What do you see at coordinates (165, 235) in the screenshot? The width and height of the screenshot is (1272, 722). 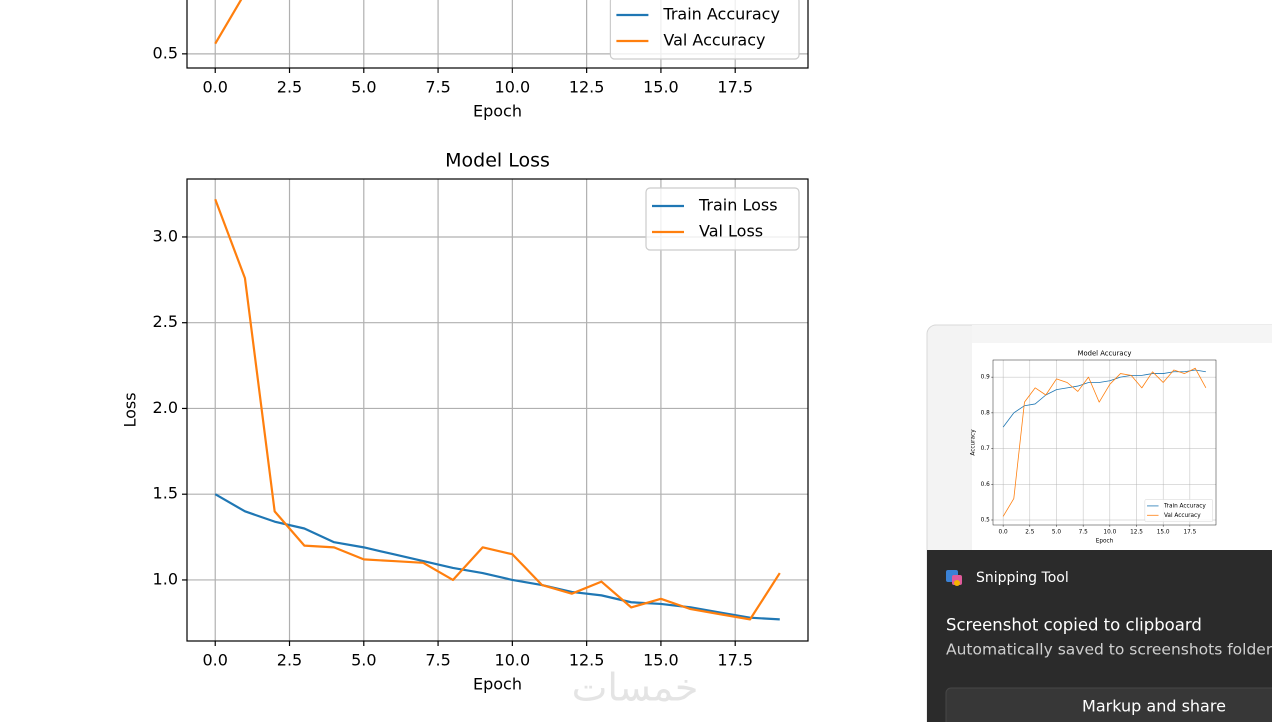 I see `y-tick-label: 3.0` at bounding box center [165, 235].